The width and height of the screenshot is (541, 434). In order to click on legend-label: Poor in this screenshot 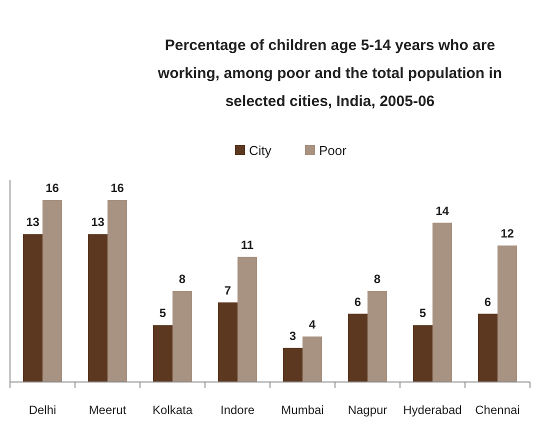, I will do `click(333, 150)`.